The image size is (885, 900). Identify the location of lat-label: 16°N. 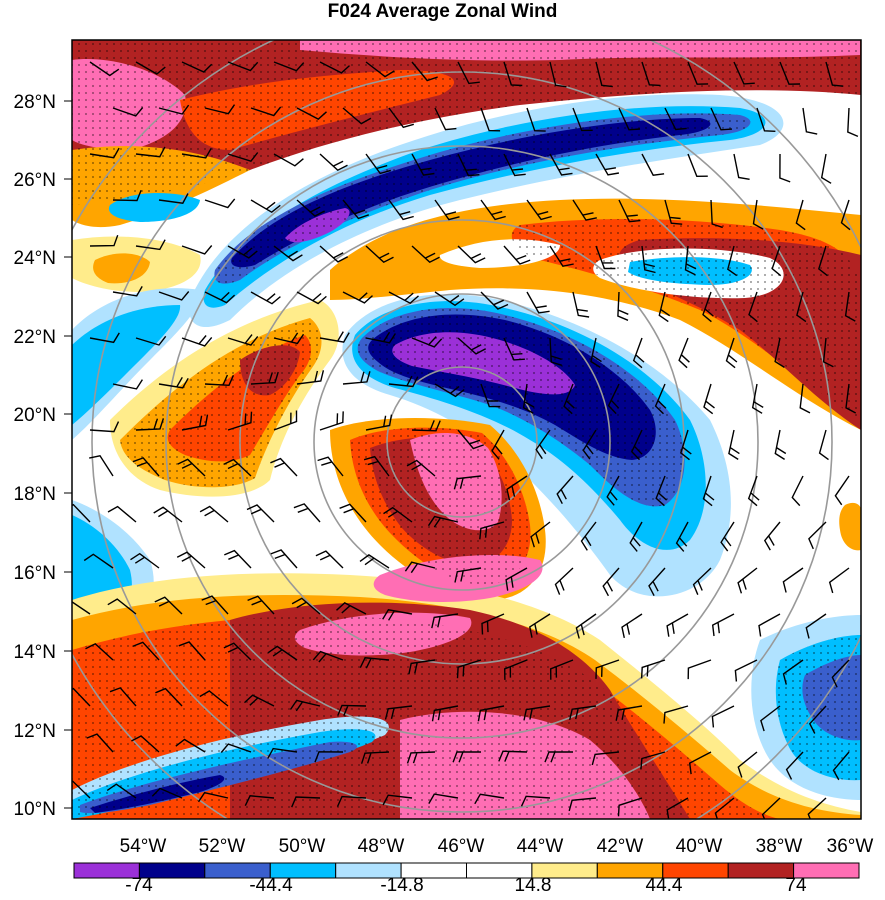
(35, 573).